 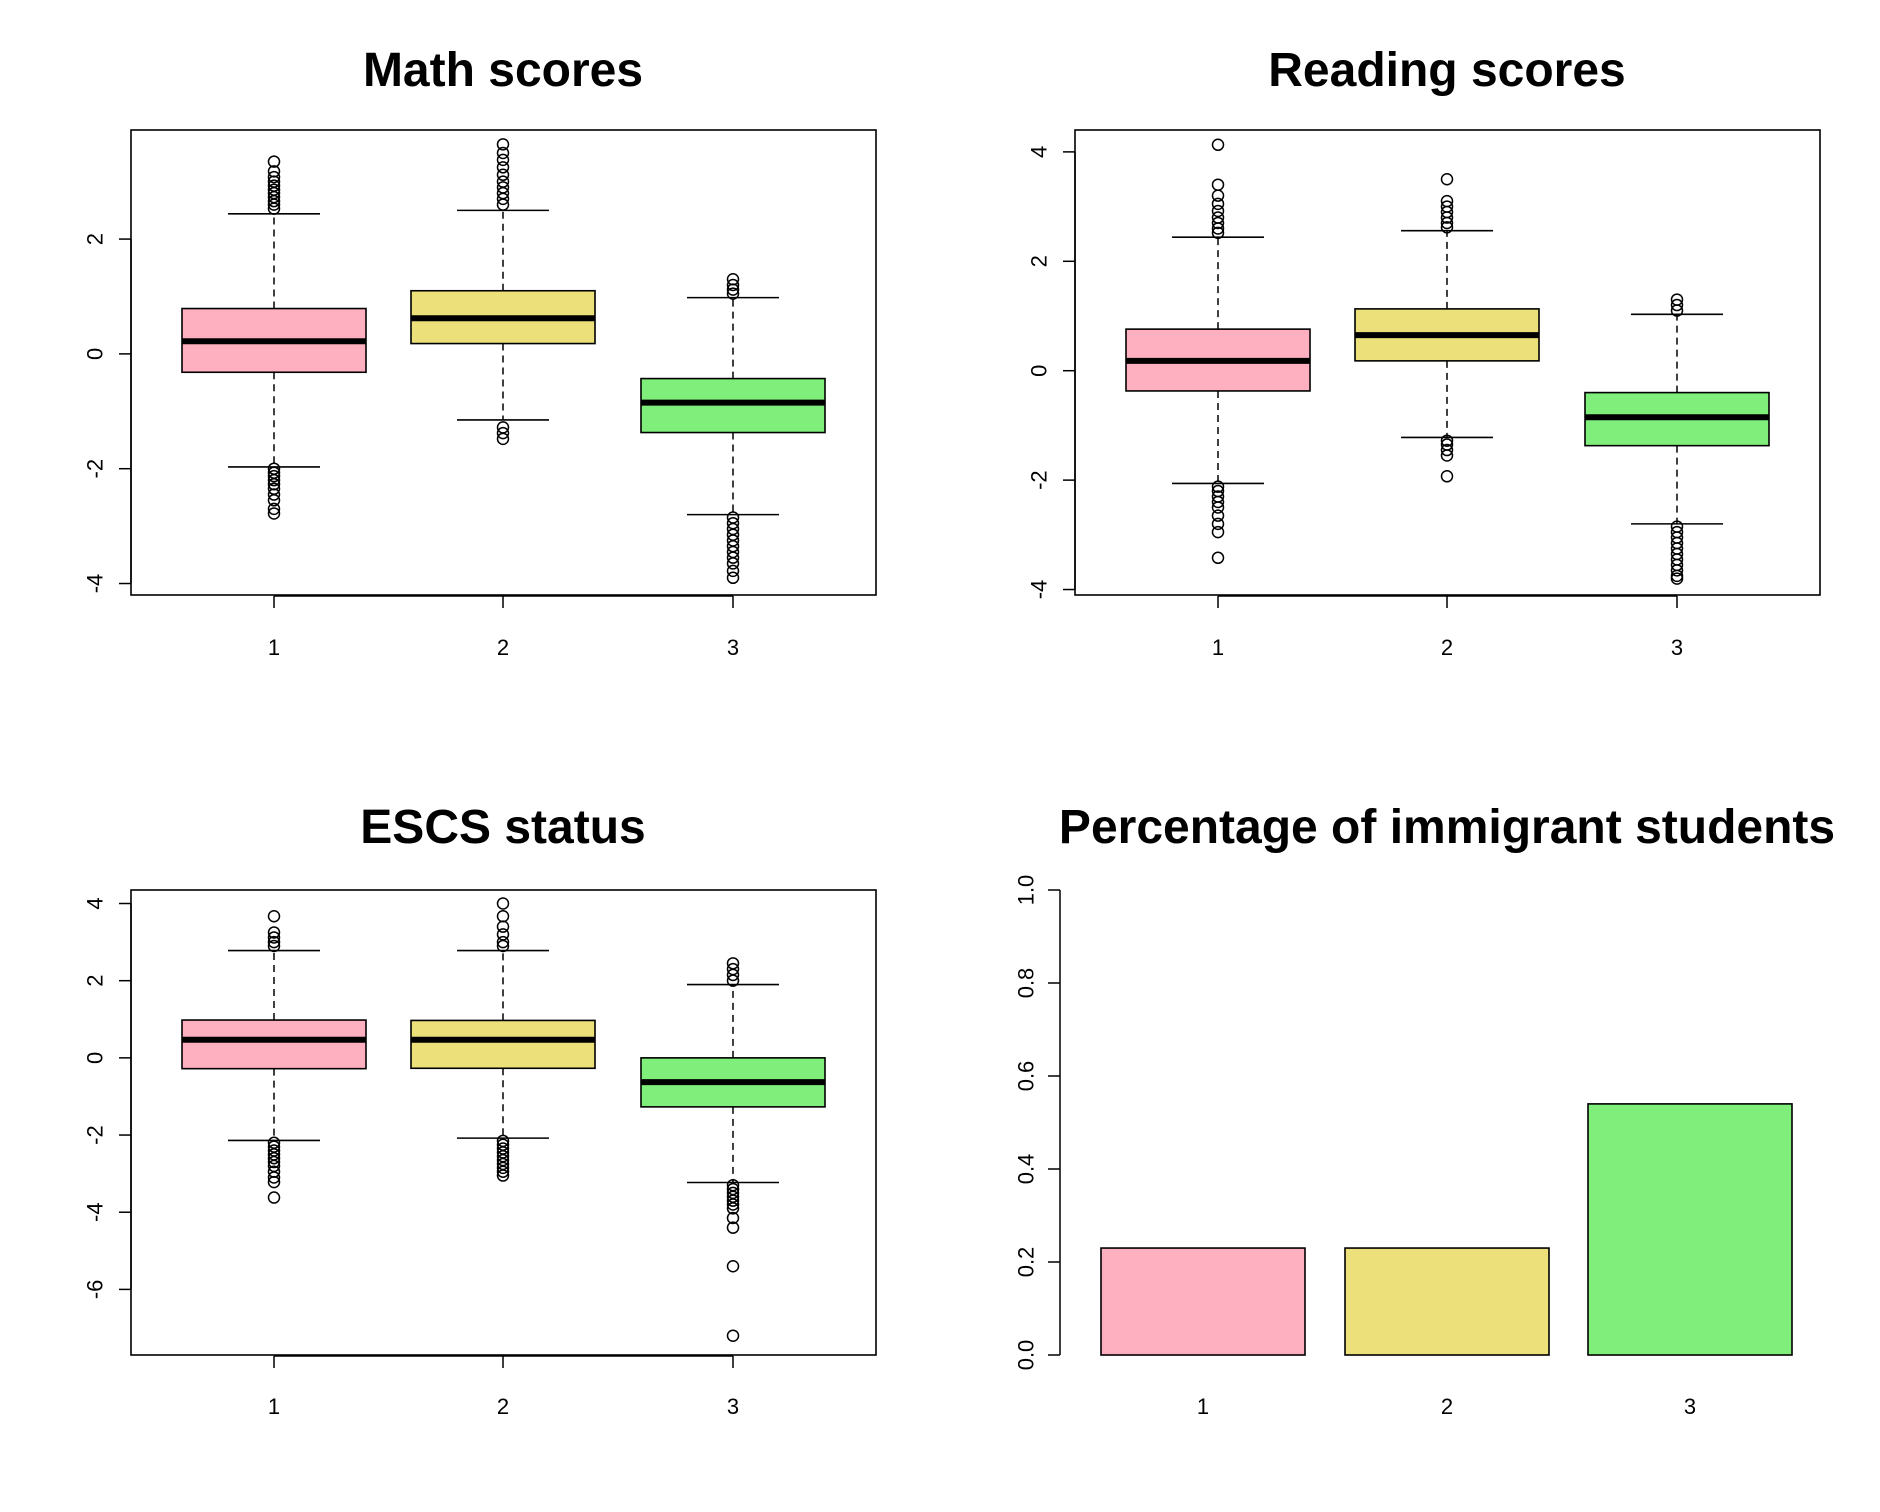 What do you see at coordinates (95, 1135) in the screenshot?
I see `y-tick-label: -2` at bounding box center [95, 1135].